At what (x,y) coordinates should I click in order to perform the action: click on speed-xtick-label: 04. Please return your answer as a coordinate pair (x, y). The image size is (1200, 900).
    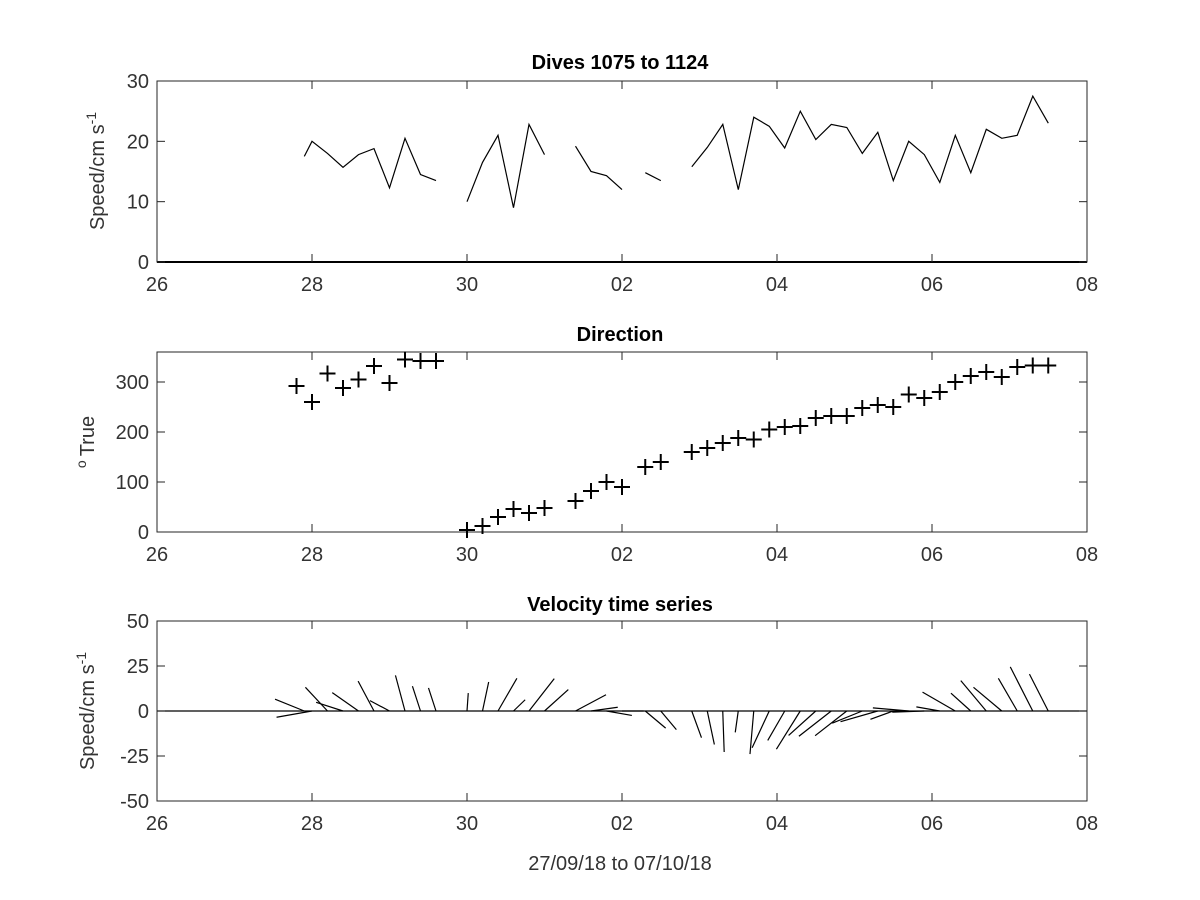
    Looking at the image, I should click on (777, 285).